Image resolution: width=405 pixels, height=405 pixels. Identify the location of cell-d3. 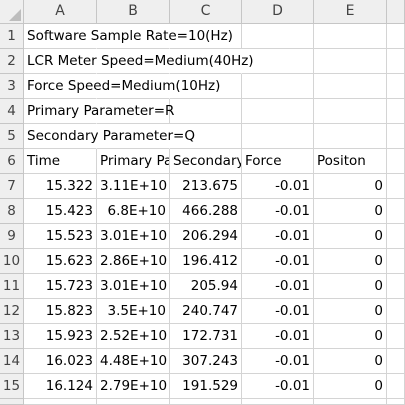
(278, 86).